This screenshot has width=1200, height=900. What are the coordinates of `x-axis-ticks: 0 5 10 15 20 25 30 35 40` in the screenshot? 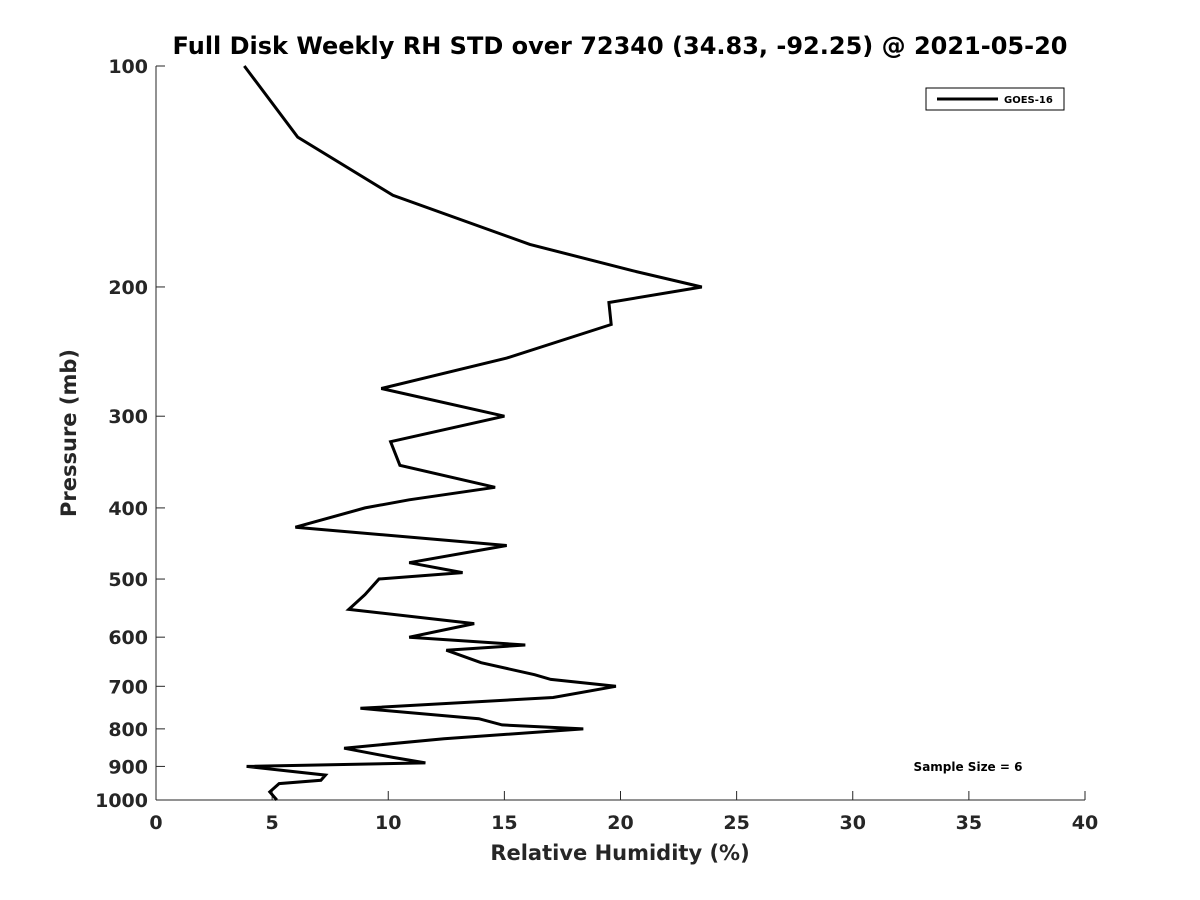 It's located at (623, 812).